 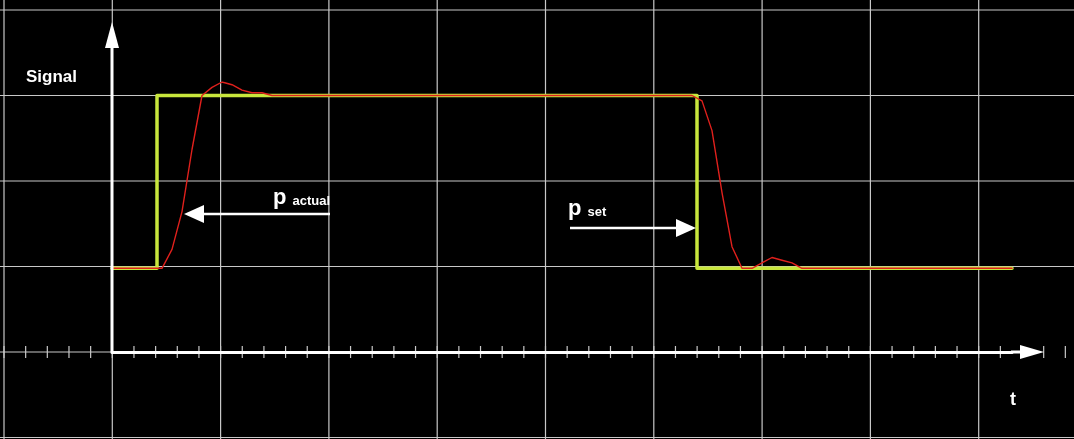 What do you see at coordinates (1013, 399) in the screenshot?
I see `x-axis-title: t` at bounding box center [1013, 399].